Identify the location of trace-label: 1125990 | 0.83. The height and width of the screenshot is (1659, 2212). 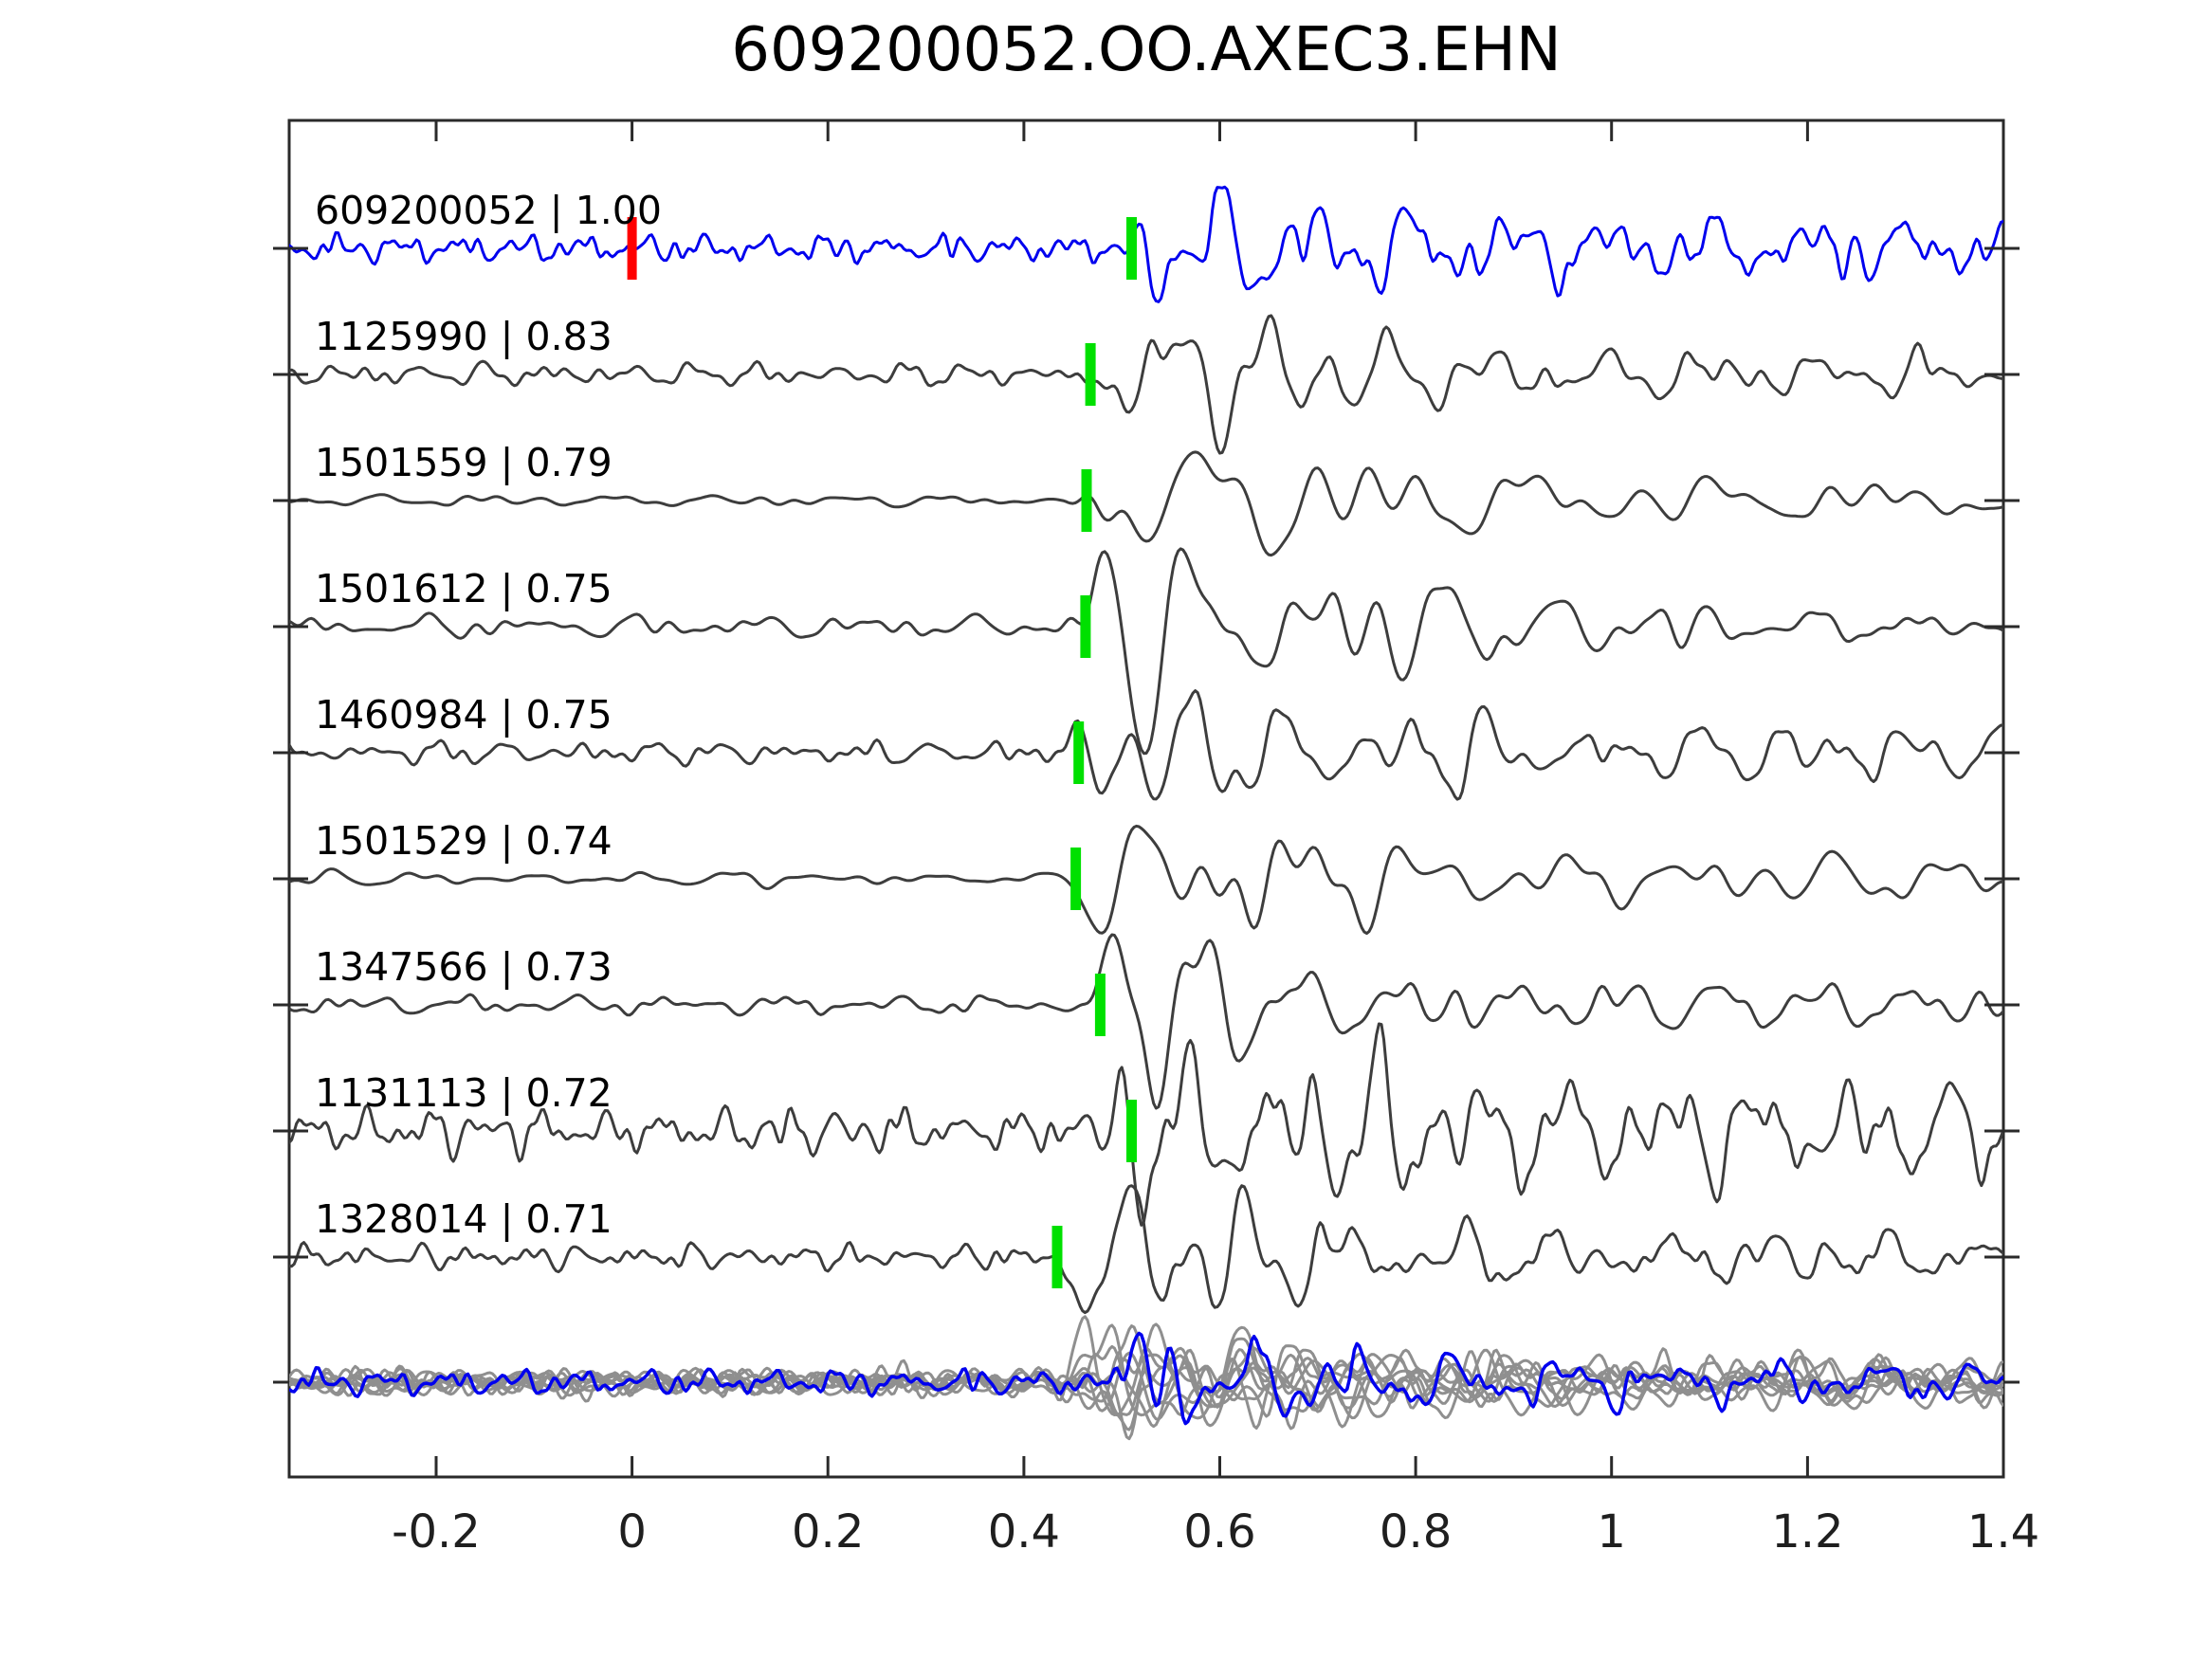
(463, 336).